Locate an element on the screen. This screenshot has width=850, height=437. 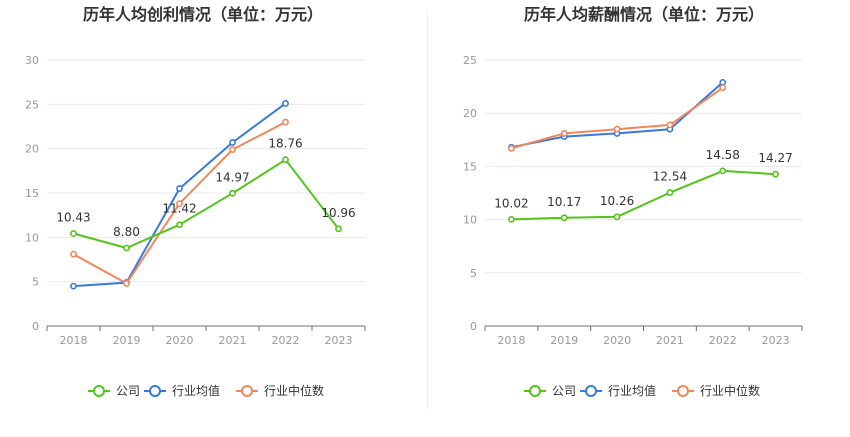
data-label: 14.58 is located at coordinates (723, 155).